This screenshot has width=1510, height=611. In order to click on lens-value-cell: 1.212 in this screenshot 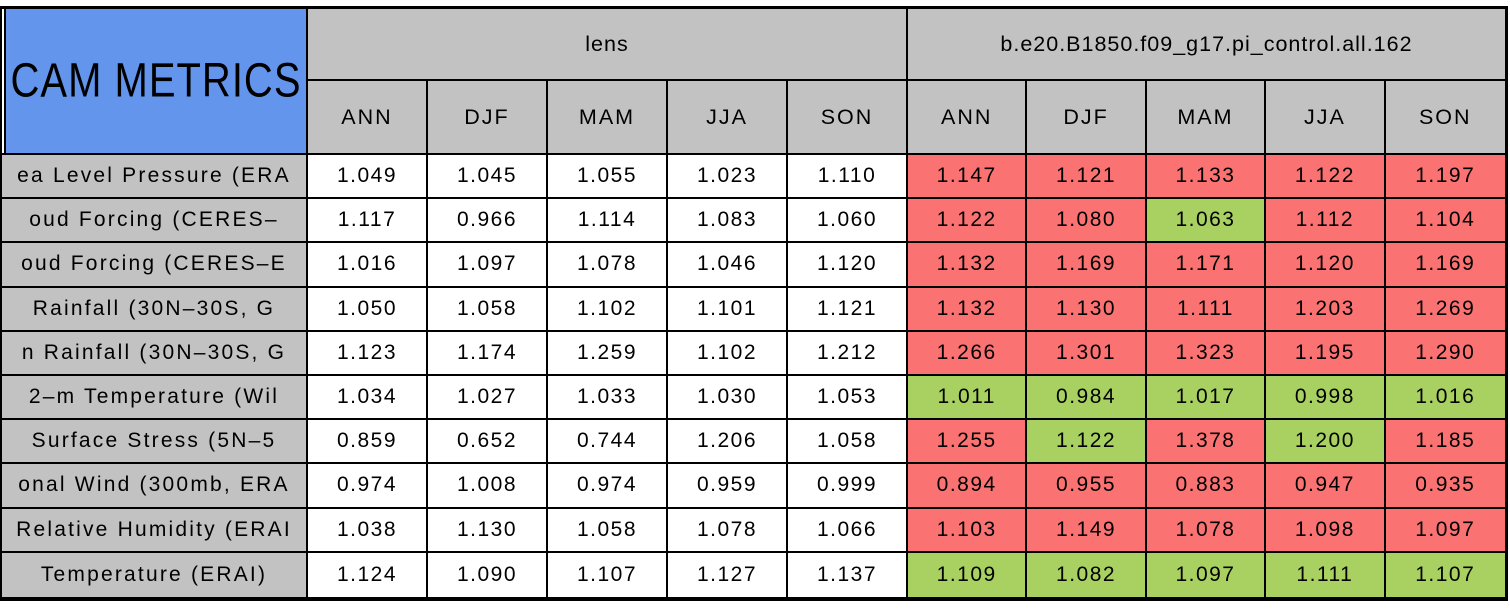, I will do `click(848, 353)`.